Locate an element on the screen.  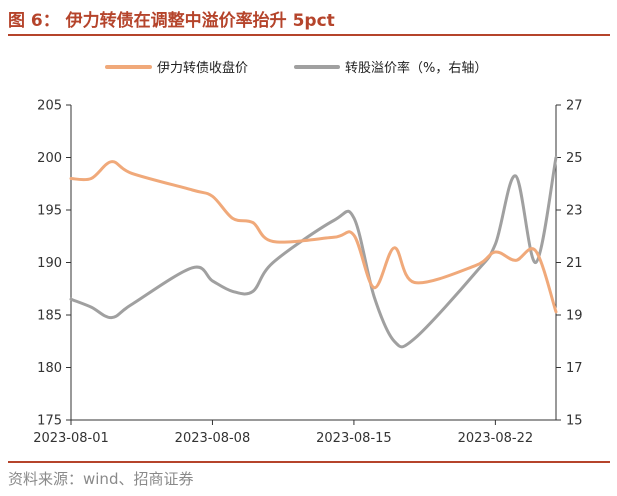
y-right-tick-label: 25 is located at coordinates (574, 158).